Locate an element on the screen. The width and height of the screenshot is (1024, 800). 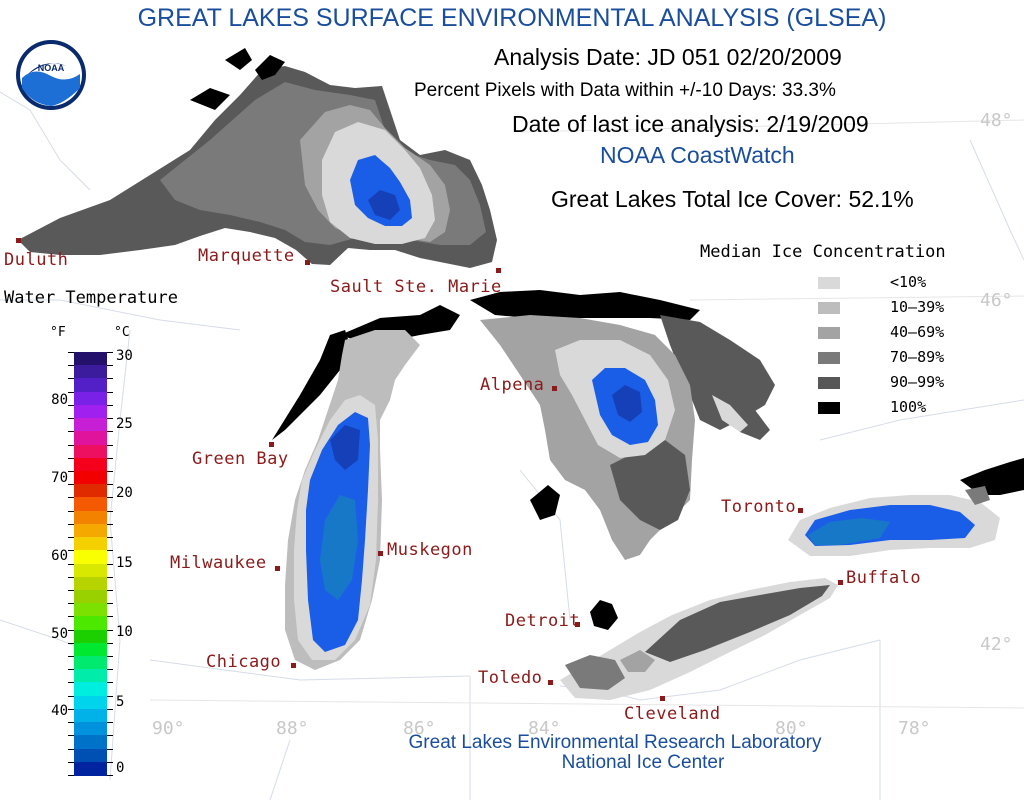
celsius-tick: 0 is located at coordinates (120, 768).